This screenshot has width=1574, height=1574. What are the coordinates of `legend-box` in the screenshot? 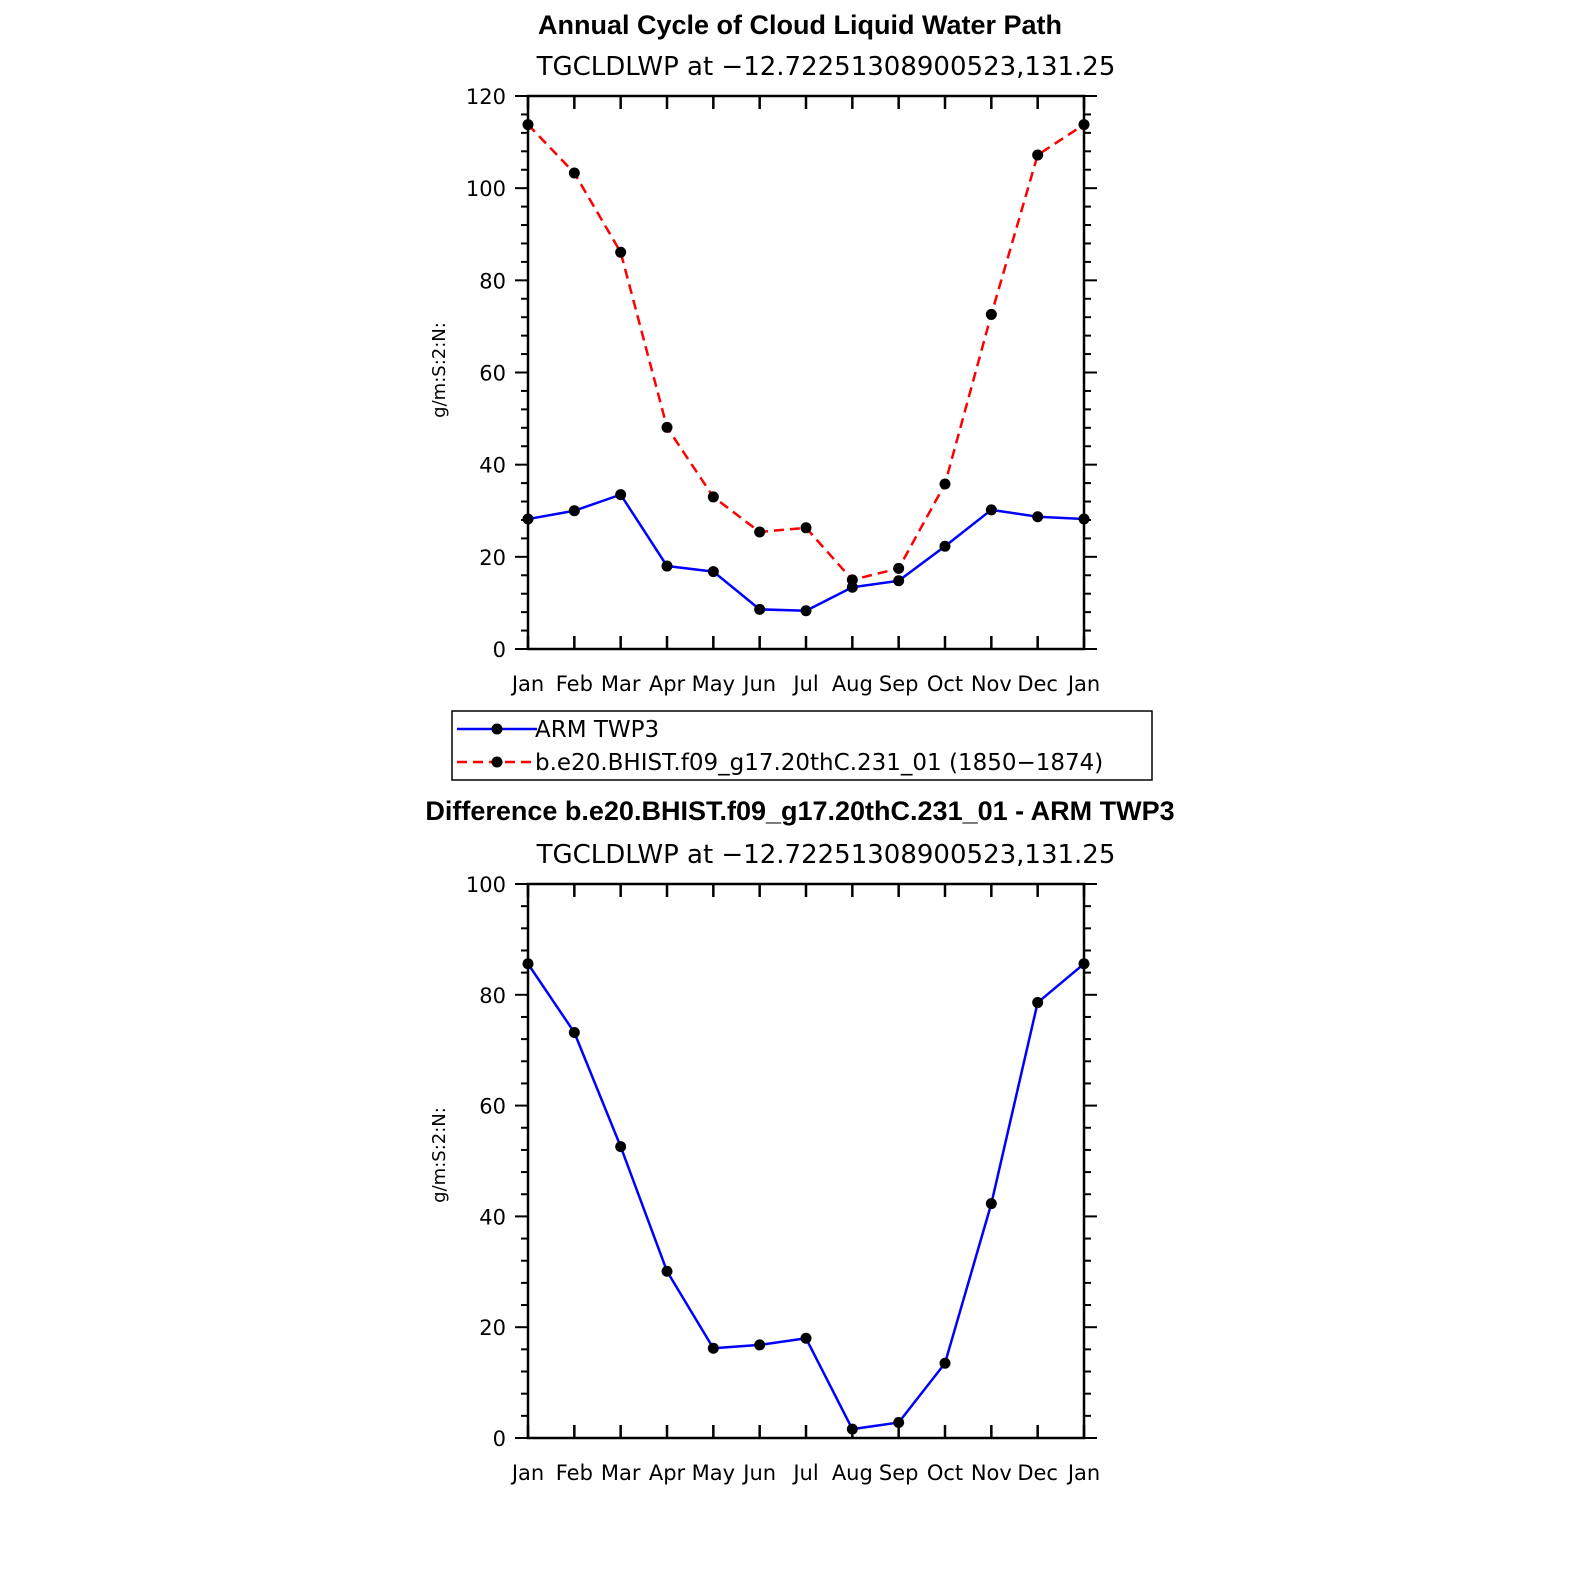 It's located at (802, 745).